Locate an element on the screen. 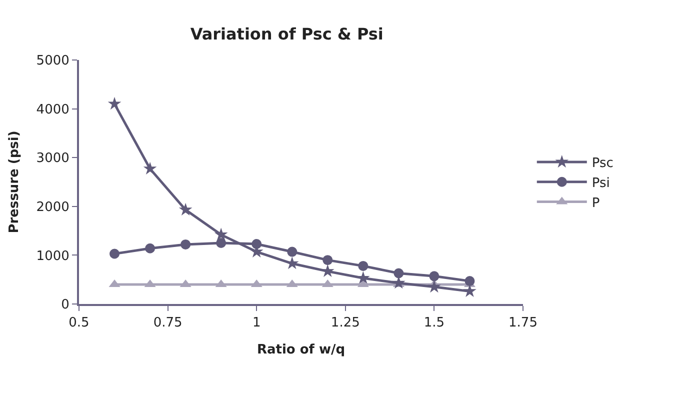  y-tick-label: 5000 is located at coordinates (53, 61).